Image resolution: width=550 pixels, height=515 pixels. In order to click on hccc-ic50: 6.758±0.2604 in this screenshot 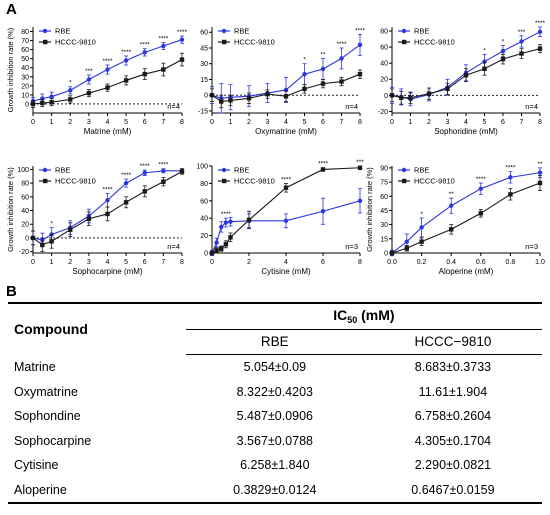, I will do `click(453, 416)`.